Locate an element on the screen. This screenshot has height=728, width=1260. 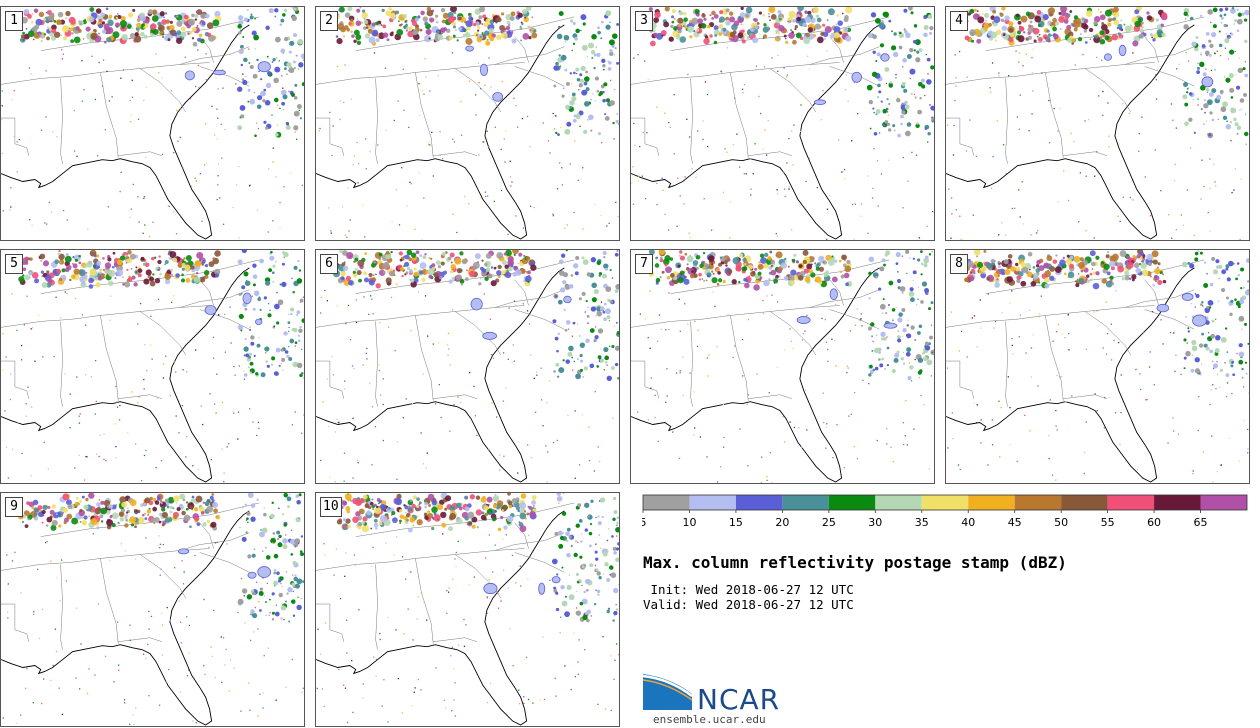
echo-blob is located at coordinates (856, 77).